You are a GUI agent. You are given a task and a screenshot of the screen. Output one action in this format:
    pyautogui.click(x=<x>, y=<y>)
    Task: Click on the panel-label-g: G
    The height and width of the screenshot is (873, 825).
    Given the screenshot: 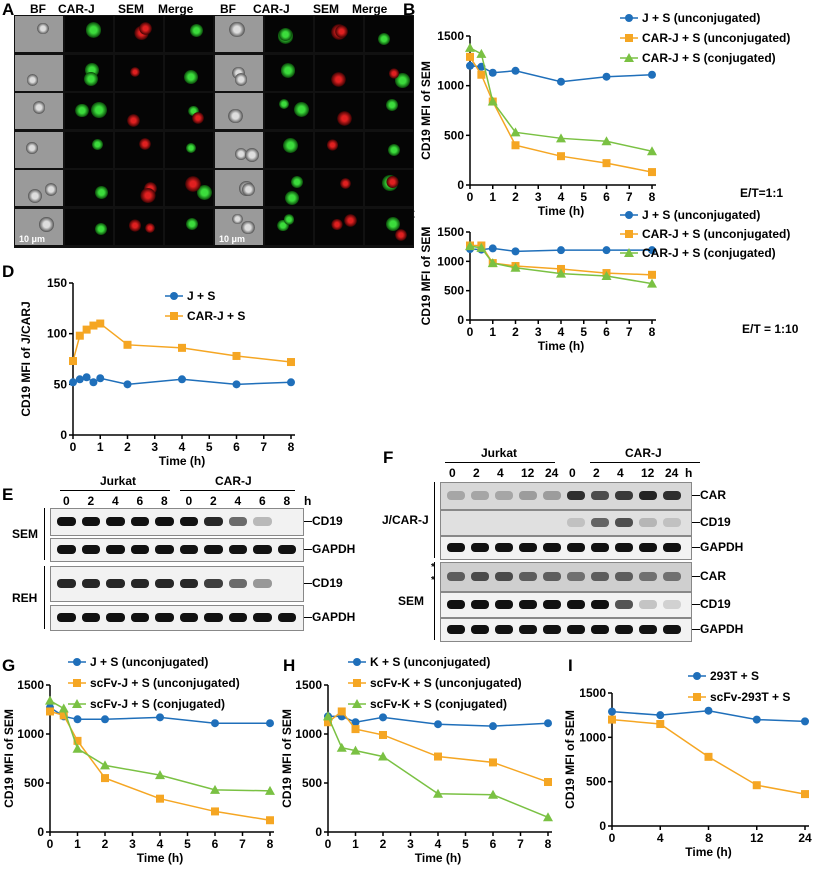 What is the action you would take?
    pyautogui.click(x=9, y=665)
    